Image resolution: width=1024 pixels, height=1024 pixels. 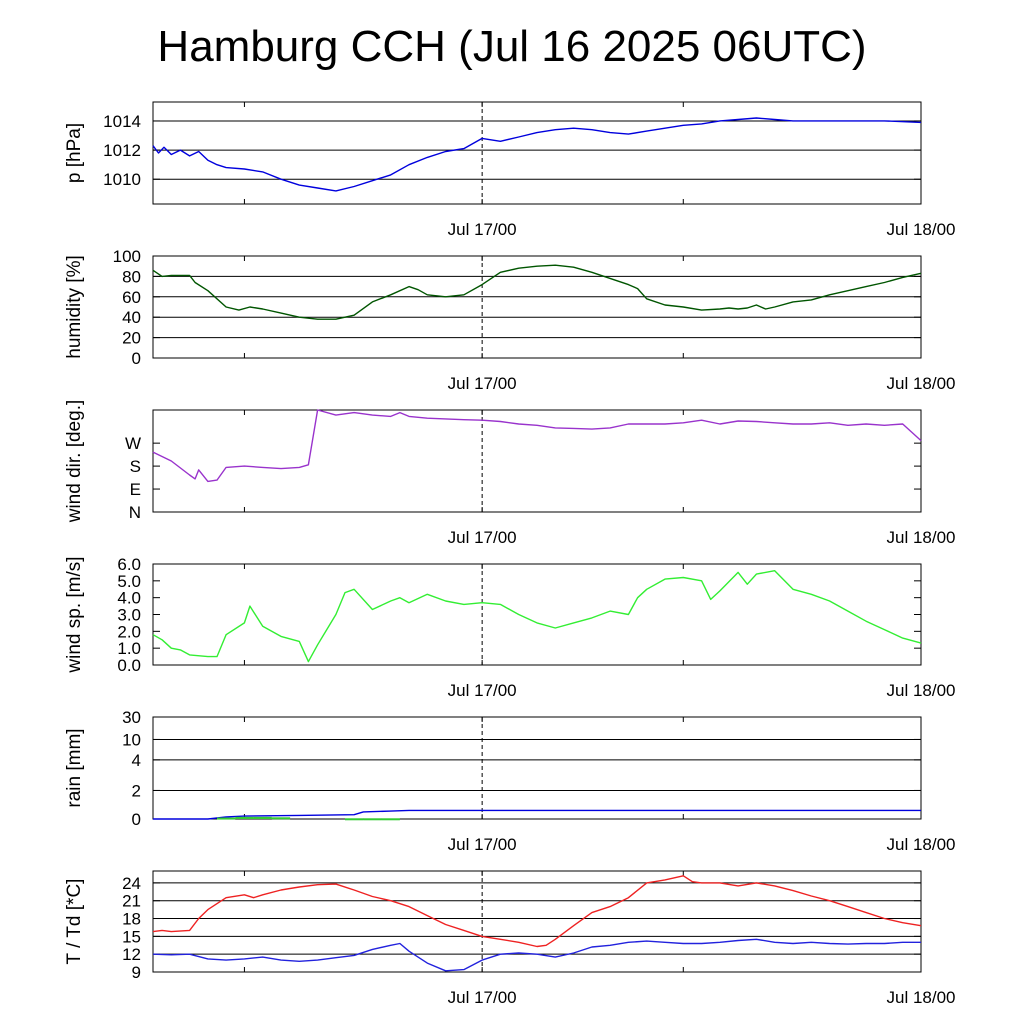 What do you see at coordinates (537, 292) in the screenshot?
I see `humidity-value-series-line` at bounding box center [537, 292].